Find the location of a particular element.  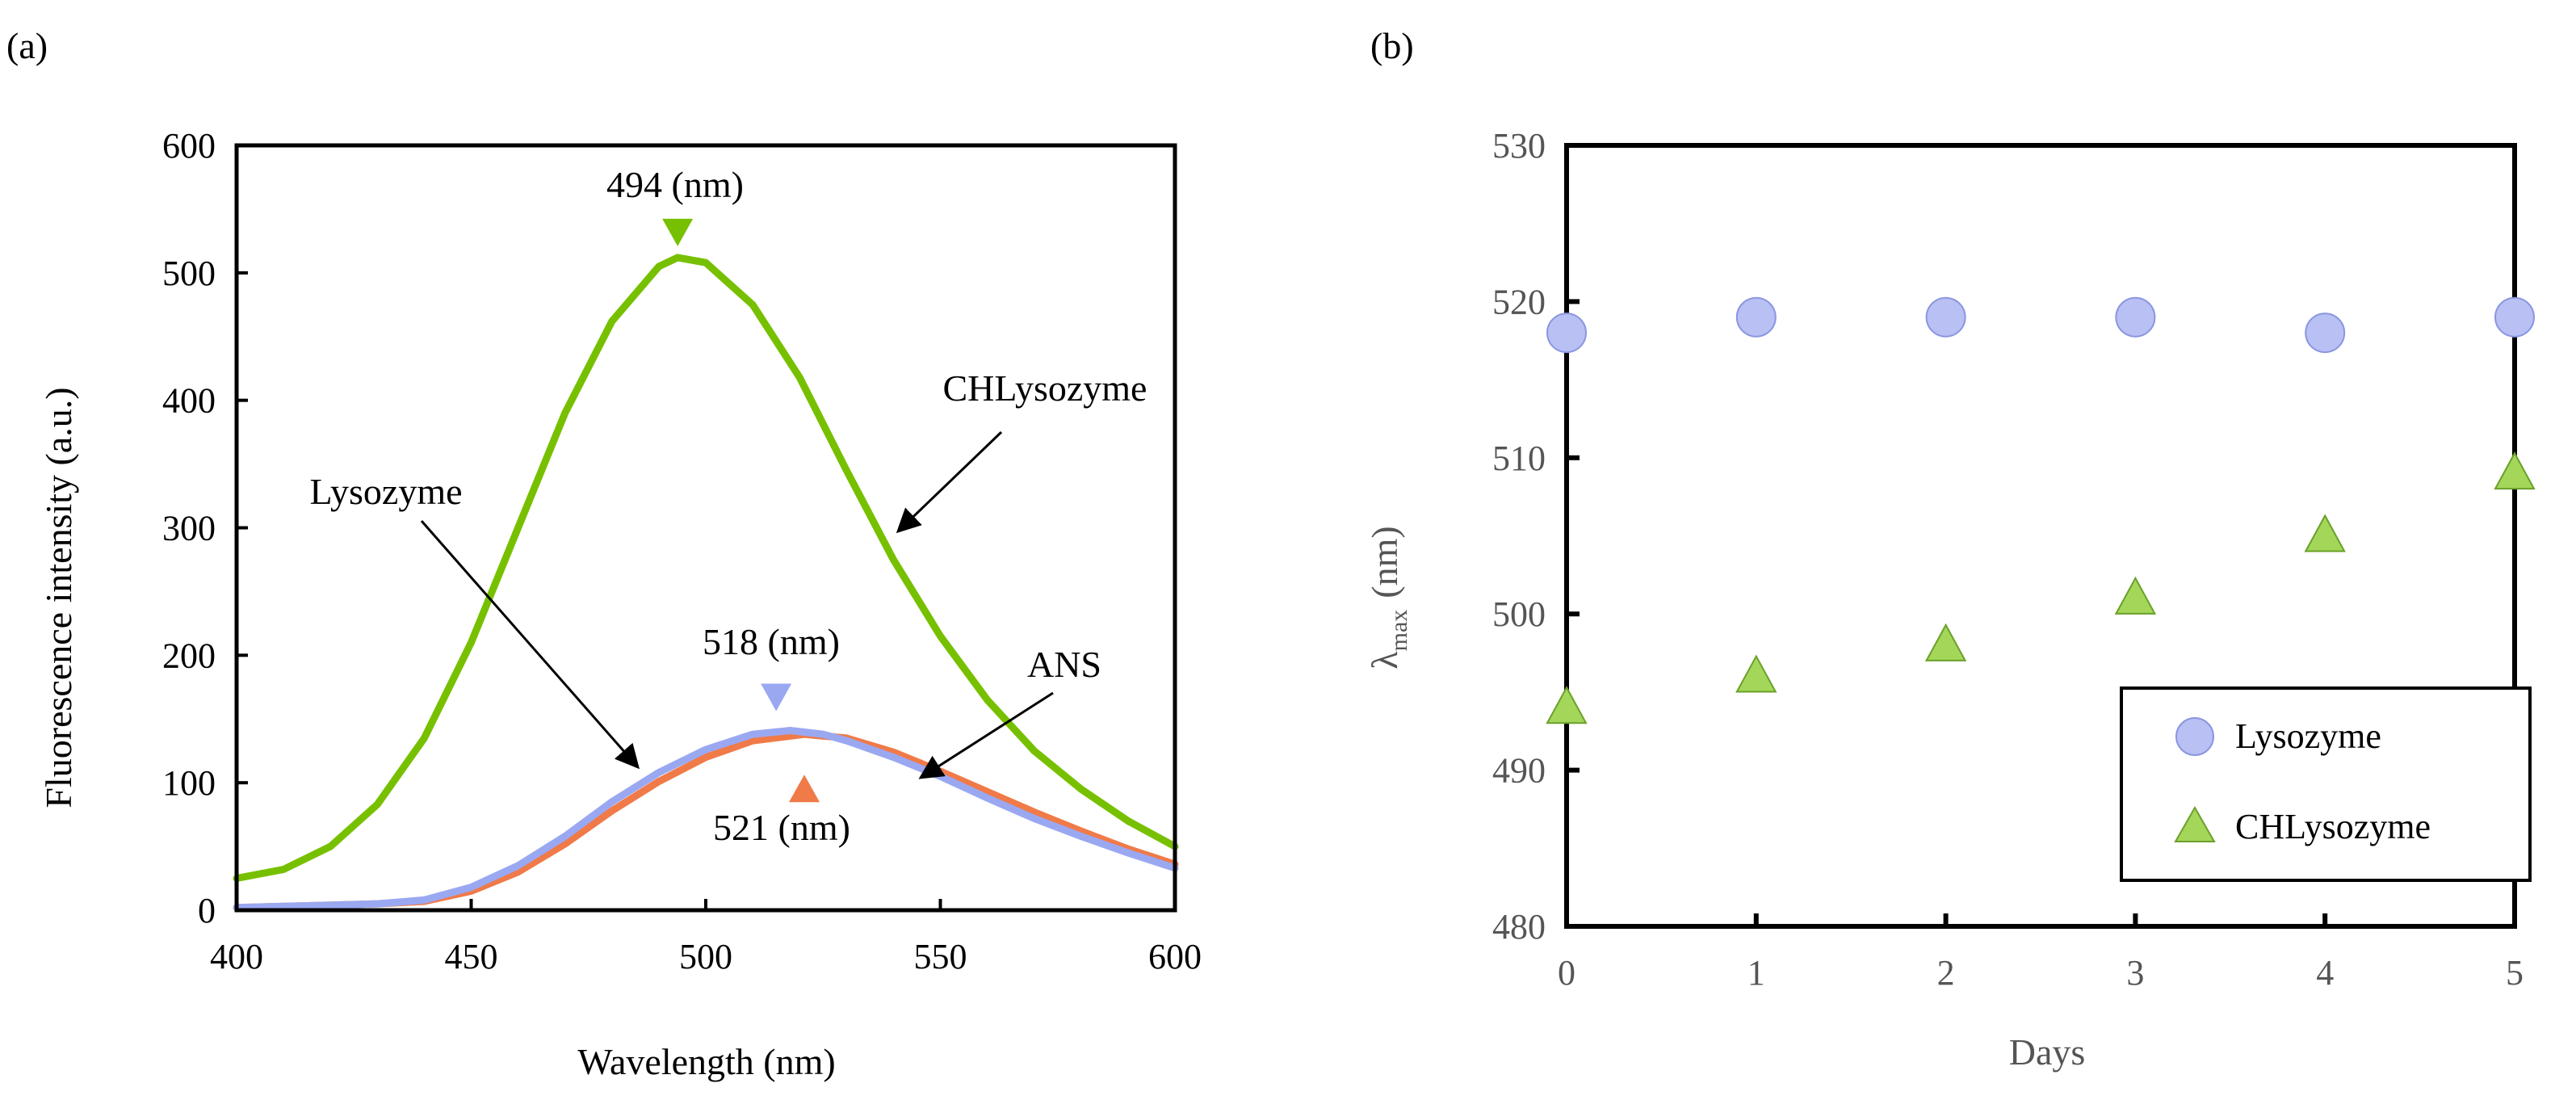

b-x-tick-label-4: 4 is located at coordinates (2325, 973).